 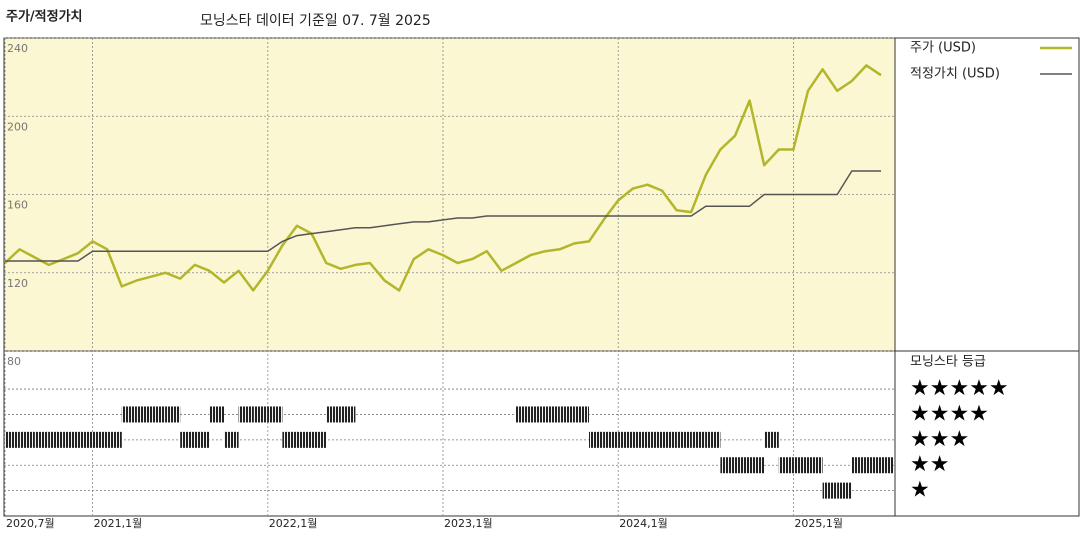 I want to click on chart-subtitle: 모닝스타 데이터 기준일 07. 7월 2025, so click(x=315, y=21).